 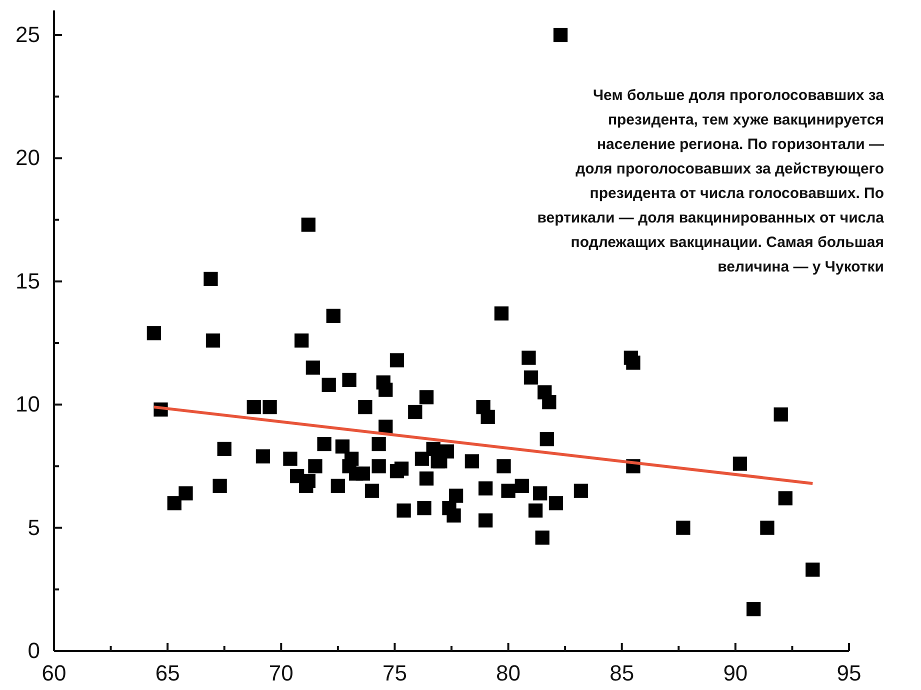 What do you see at coordinates (281, 673) in the screenshot?
I see `x-tick-label: 70` at bounding box center [281, 673].